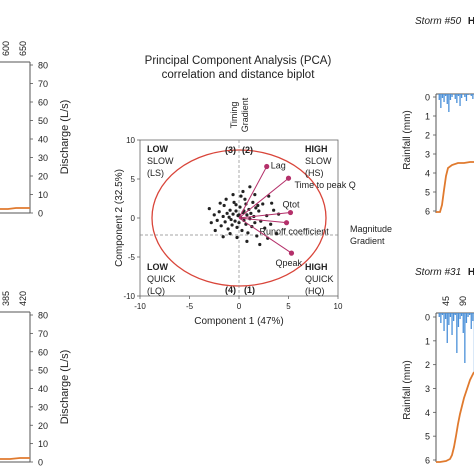 The image size is (474, 474). I want to click on pca-title-line2: correlation and distance biplot, so click(239, 75).